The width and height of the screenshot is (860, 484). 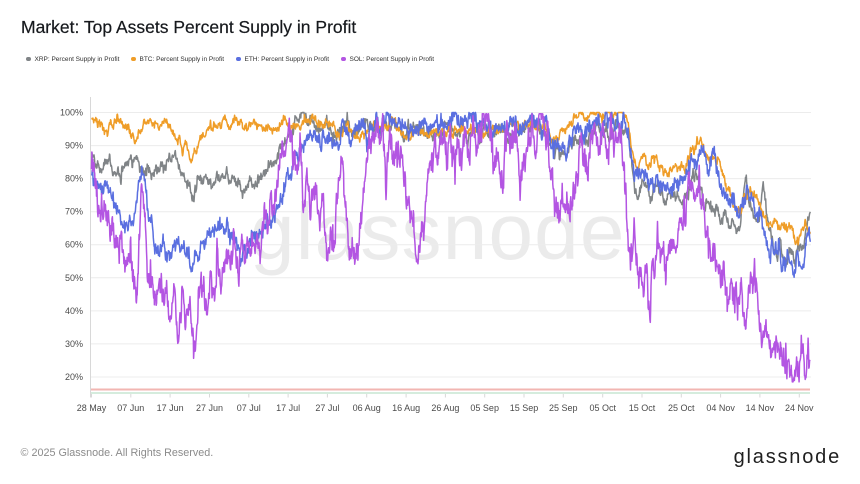 I want to click on svg-text: 04 Nov, so click(x=720, y=408).